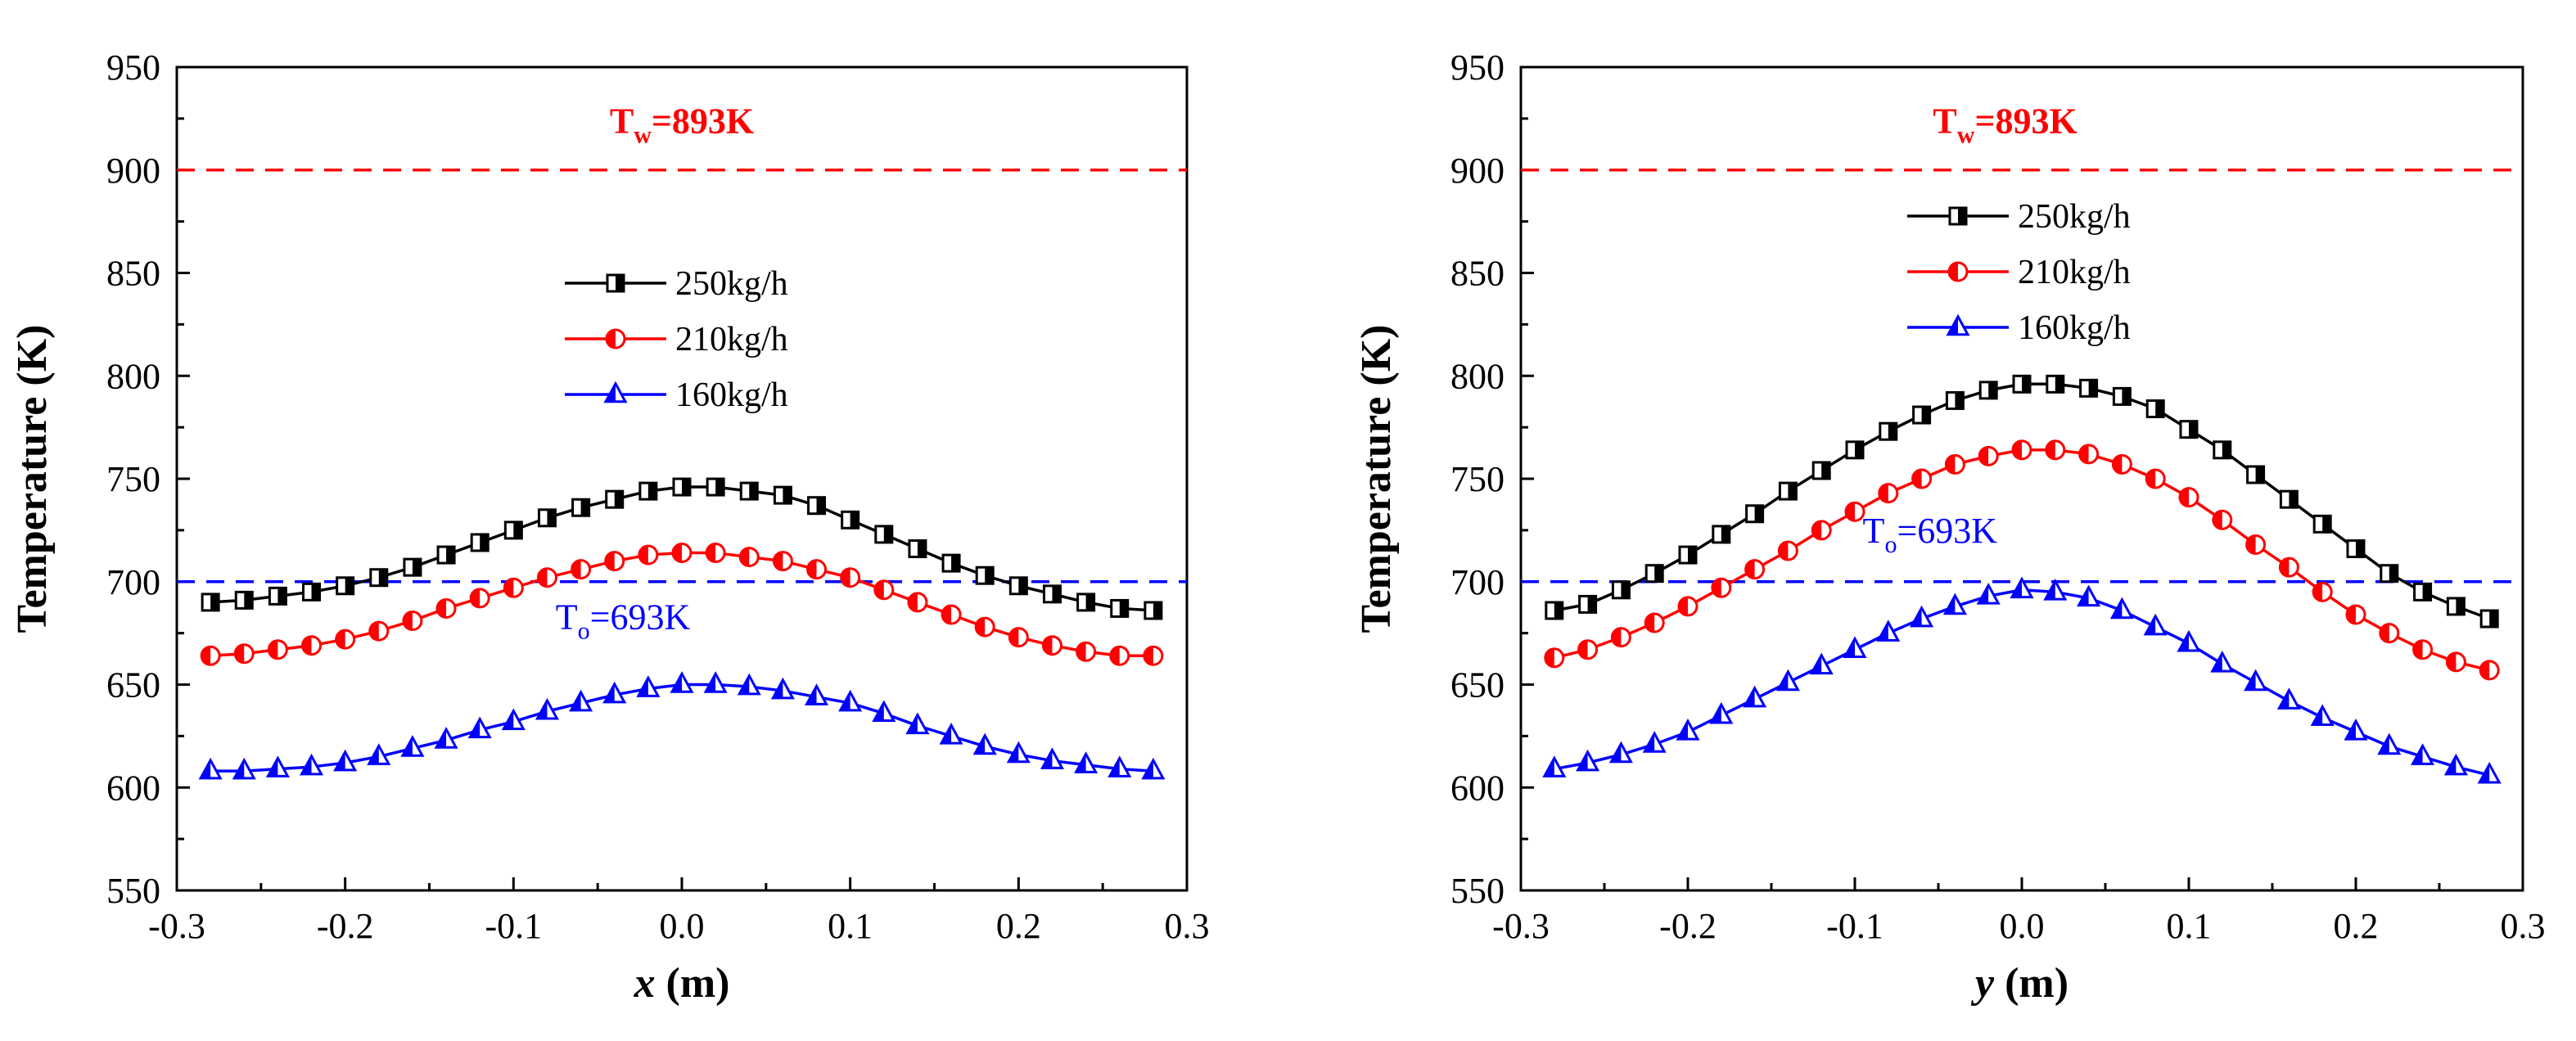 The image size is (2576, 1041). I want to click on legend-item: 210kg/h, so click(676, 339).